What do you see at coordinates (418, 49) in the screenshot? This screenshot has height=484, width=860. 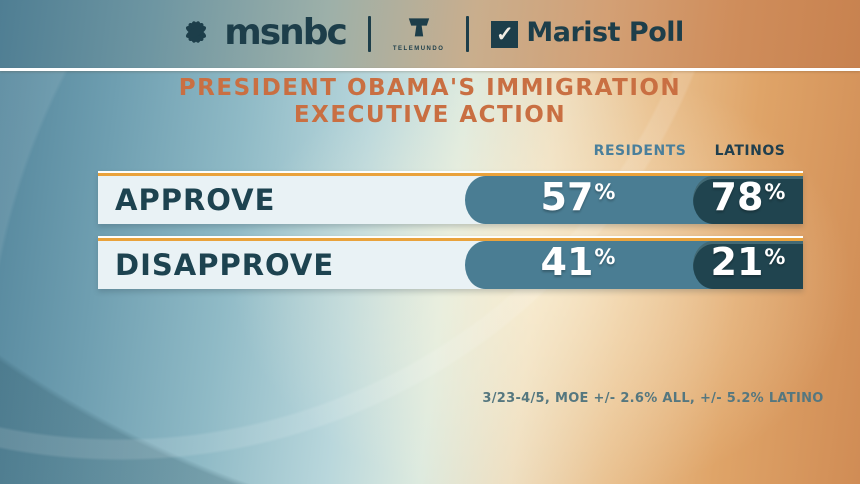 I see `telemundo-wordmark: TELEMUNDO` at bounding box center [418, 49].